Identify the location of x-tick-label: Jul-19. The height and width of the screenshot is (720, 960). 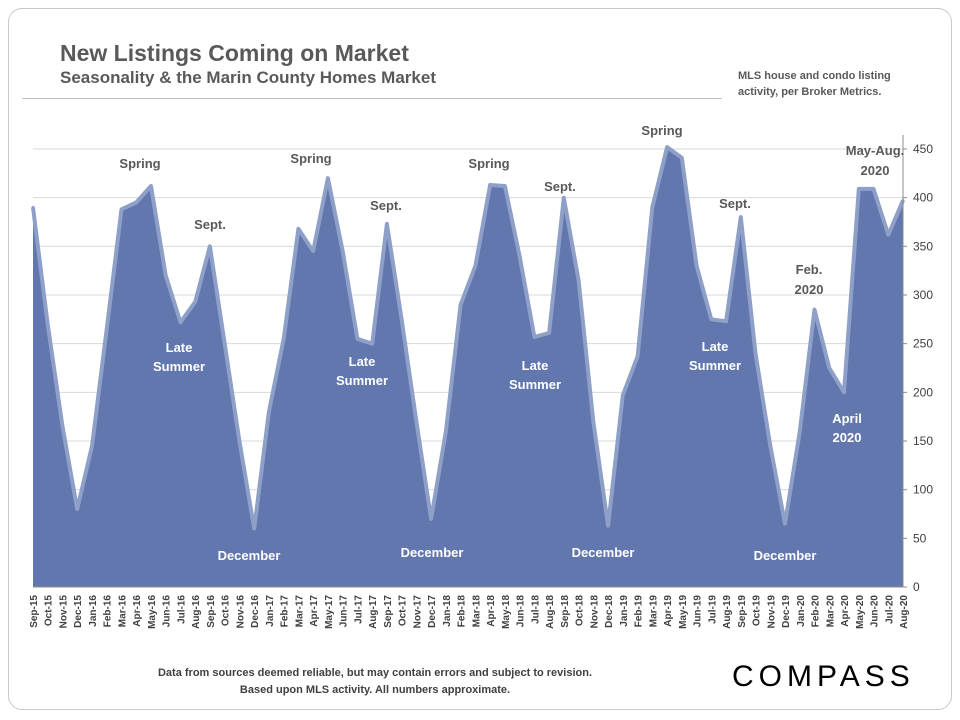
(712, 609).